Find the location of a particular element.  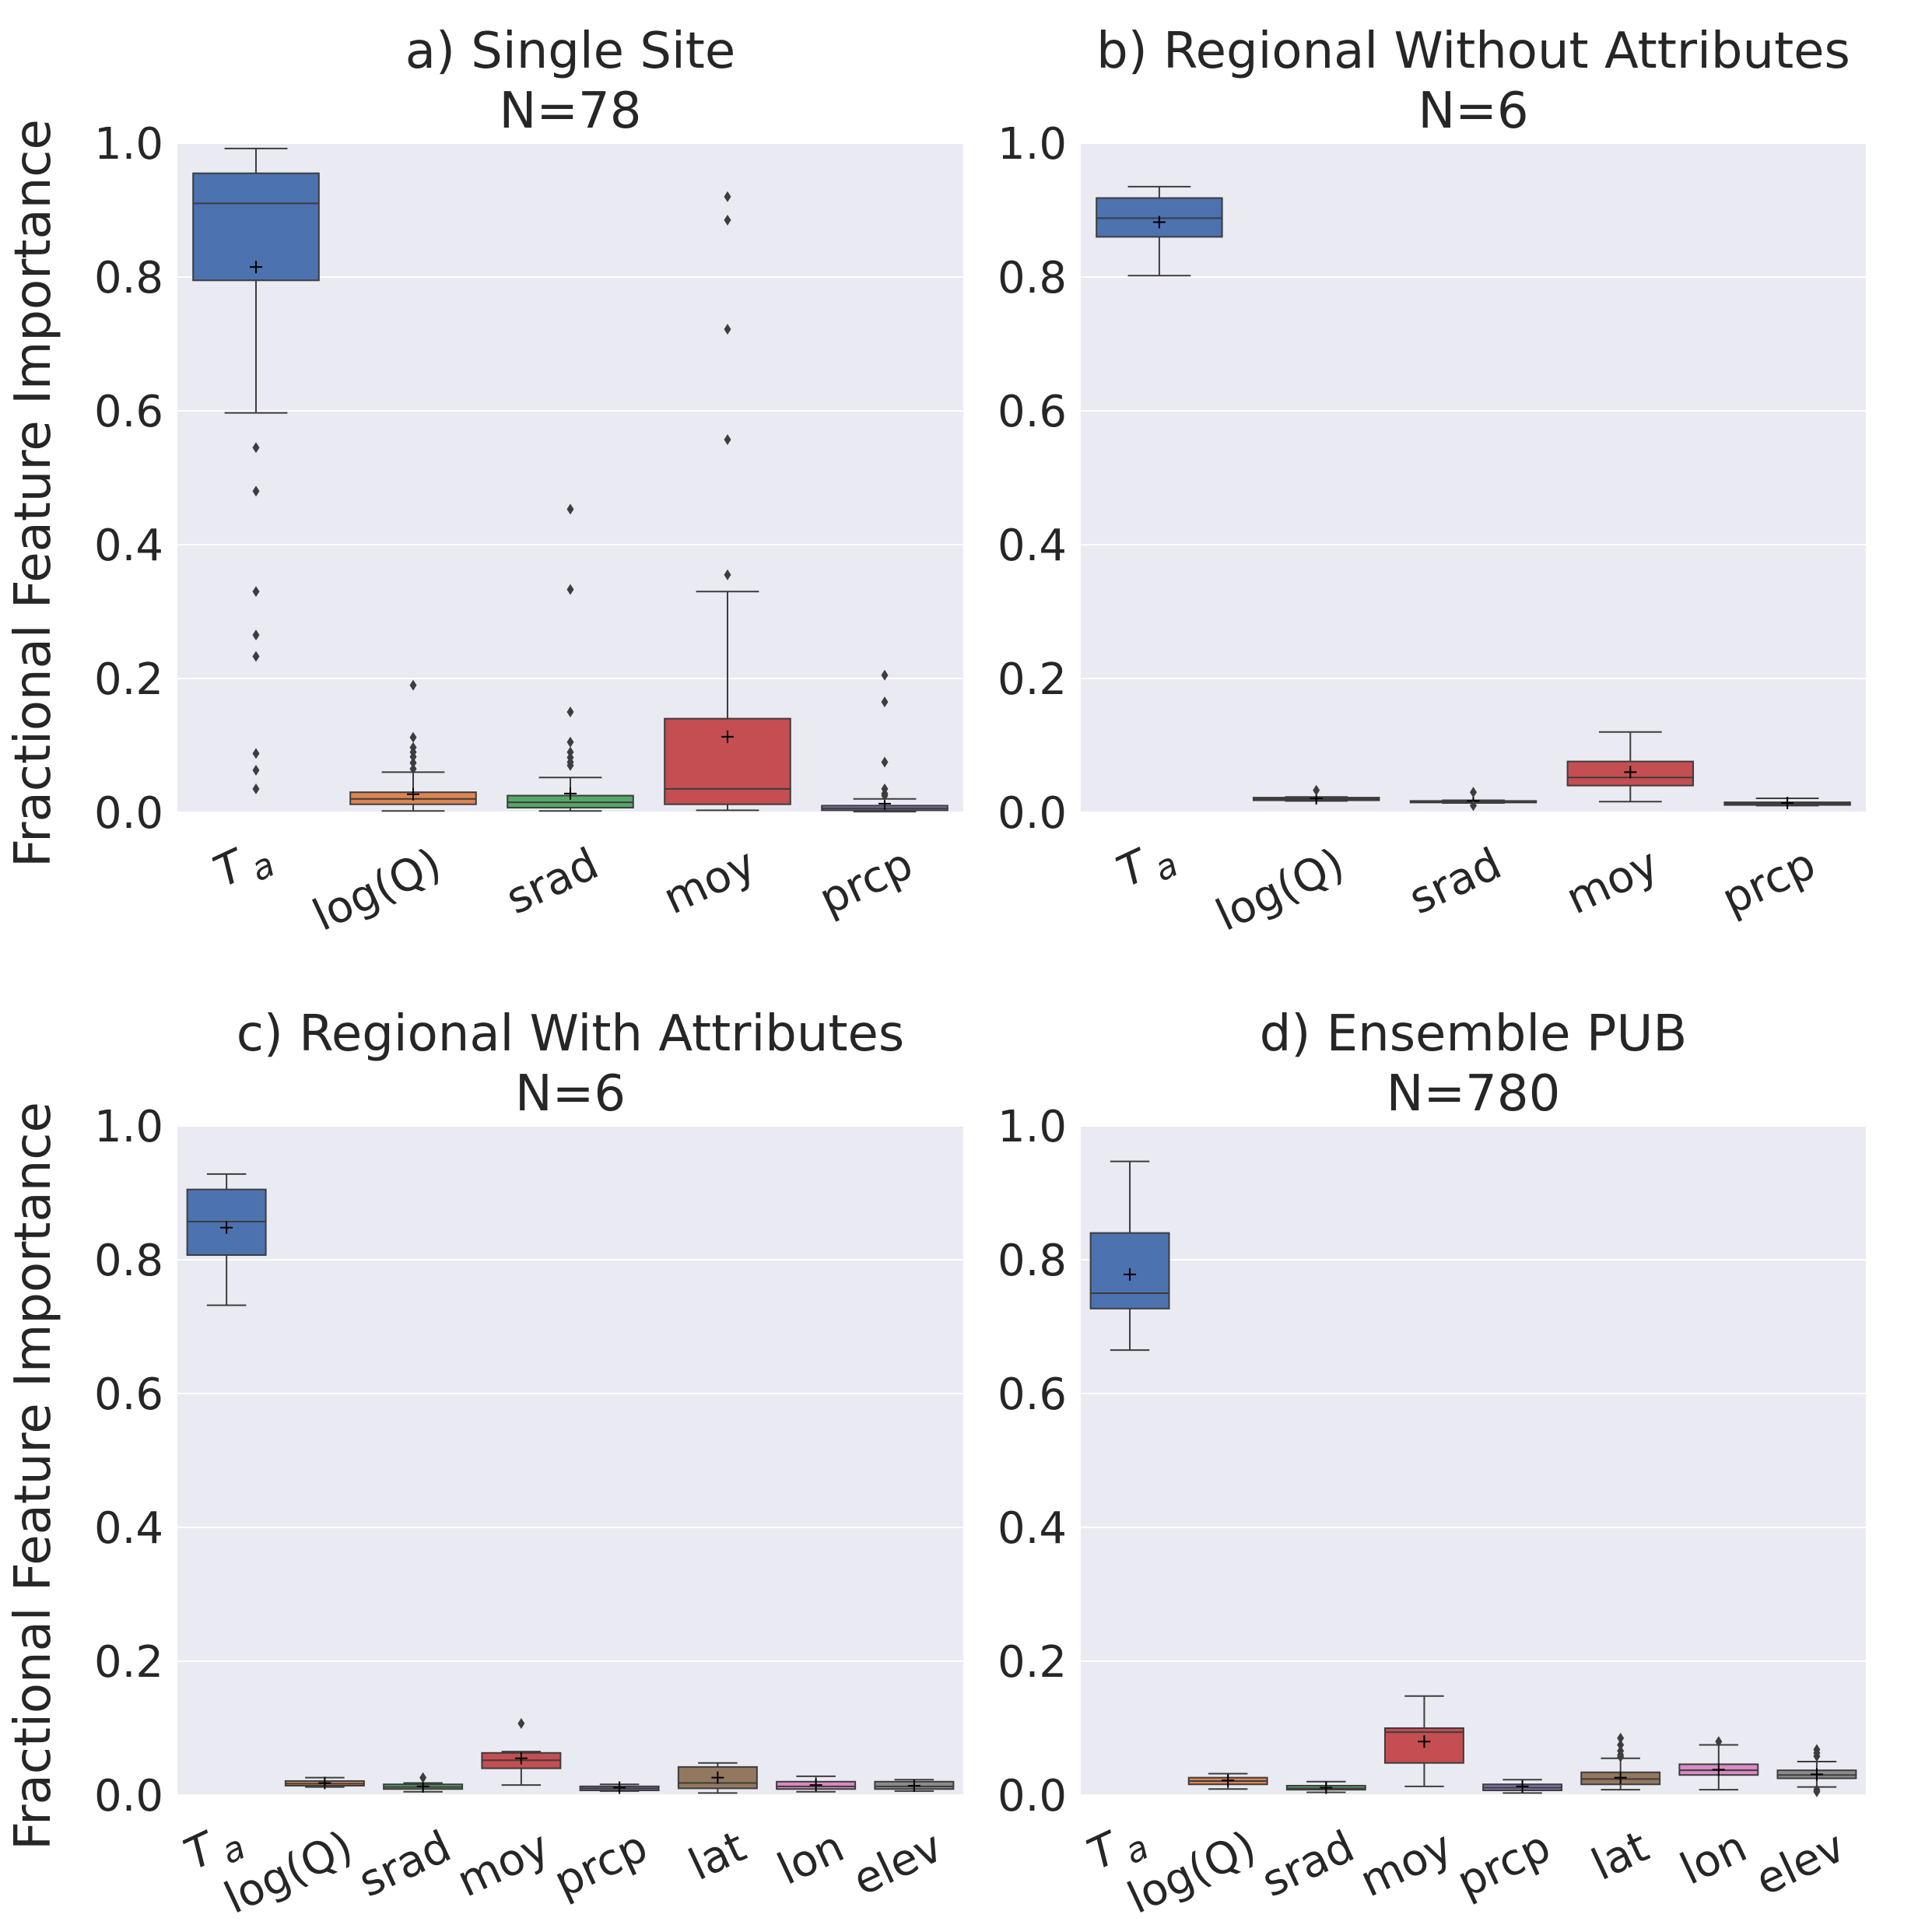

box-lon is located at coordinates (1718, 1763).